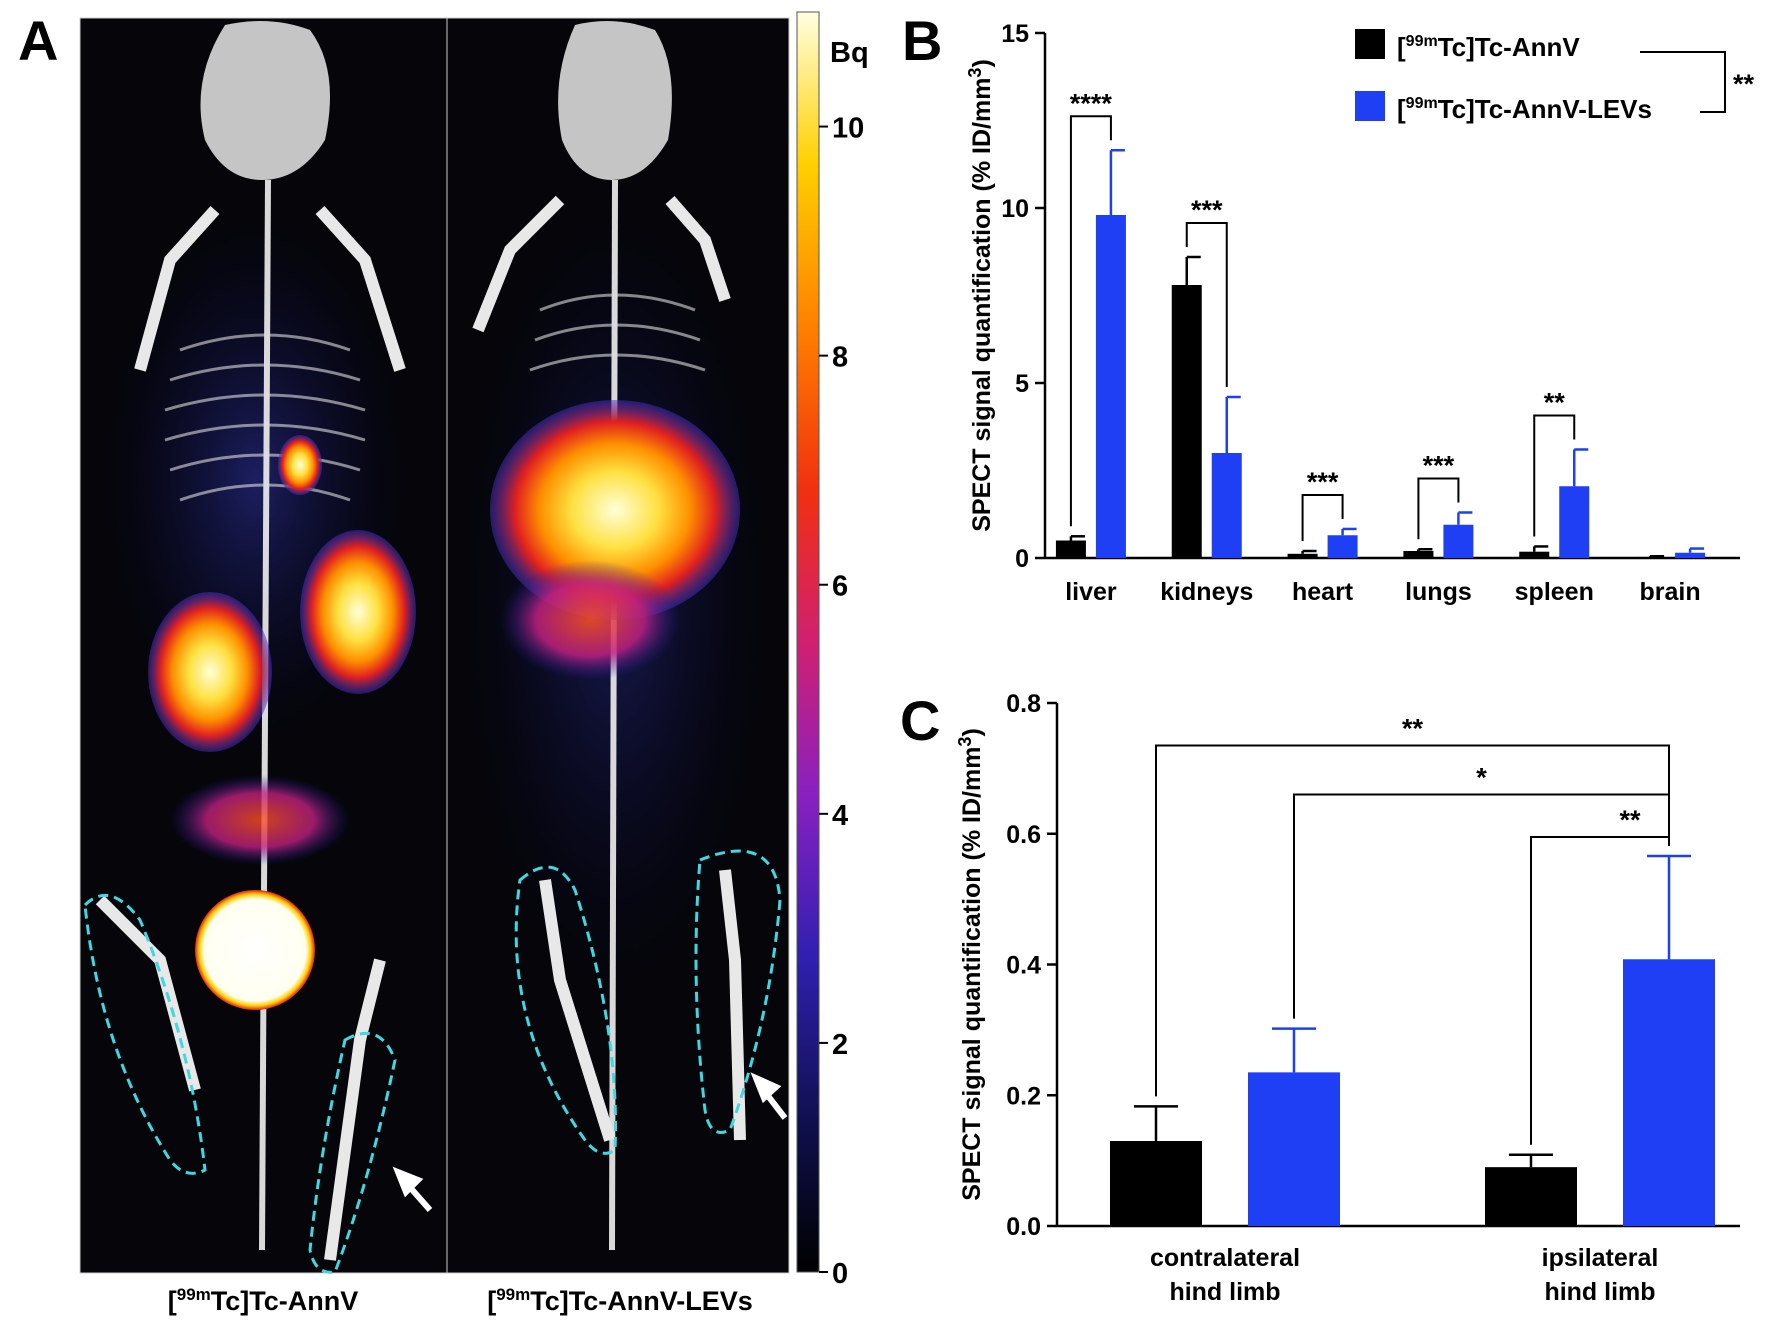 This screenshot has width=1774, height=1322. What do you see at coordinates (1225, 1258) in the screenshot?
I see `x-tick-label: contralateral` at bounding box center [1225, 1258].